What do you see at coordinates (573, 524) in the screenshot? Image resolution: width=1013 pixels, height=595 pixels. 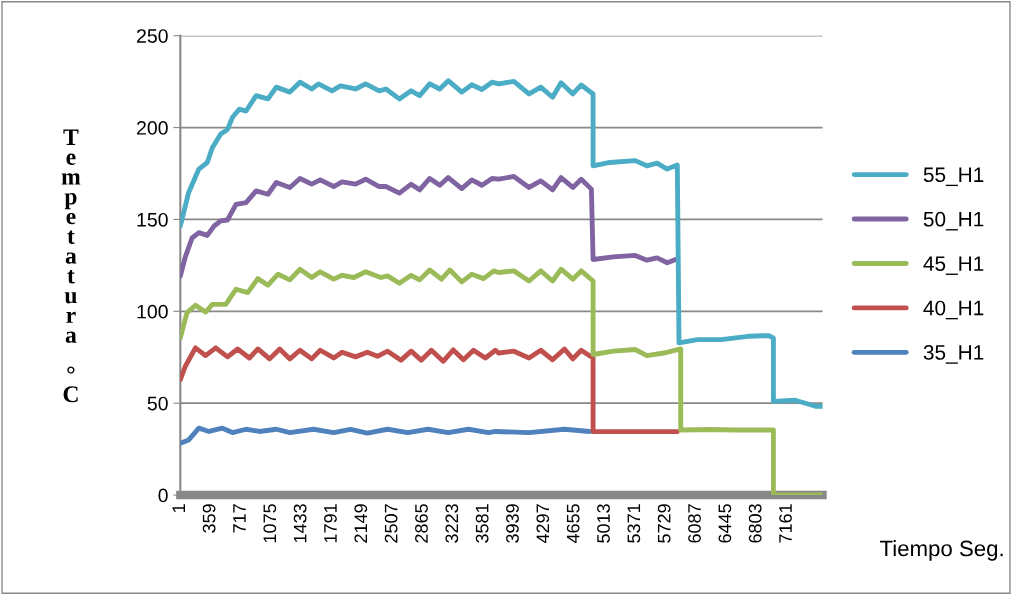 I see `x-tick-label: 4655` at bounding box center [573, 524].